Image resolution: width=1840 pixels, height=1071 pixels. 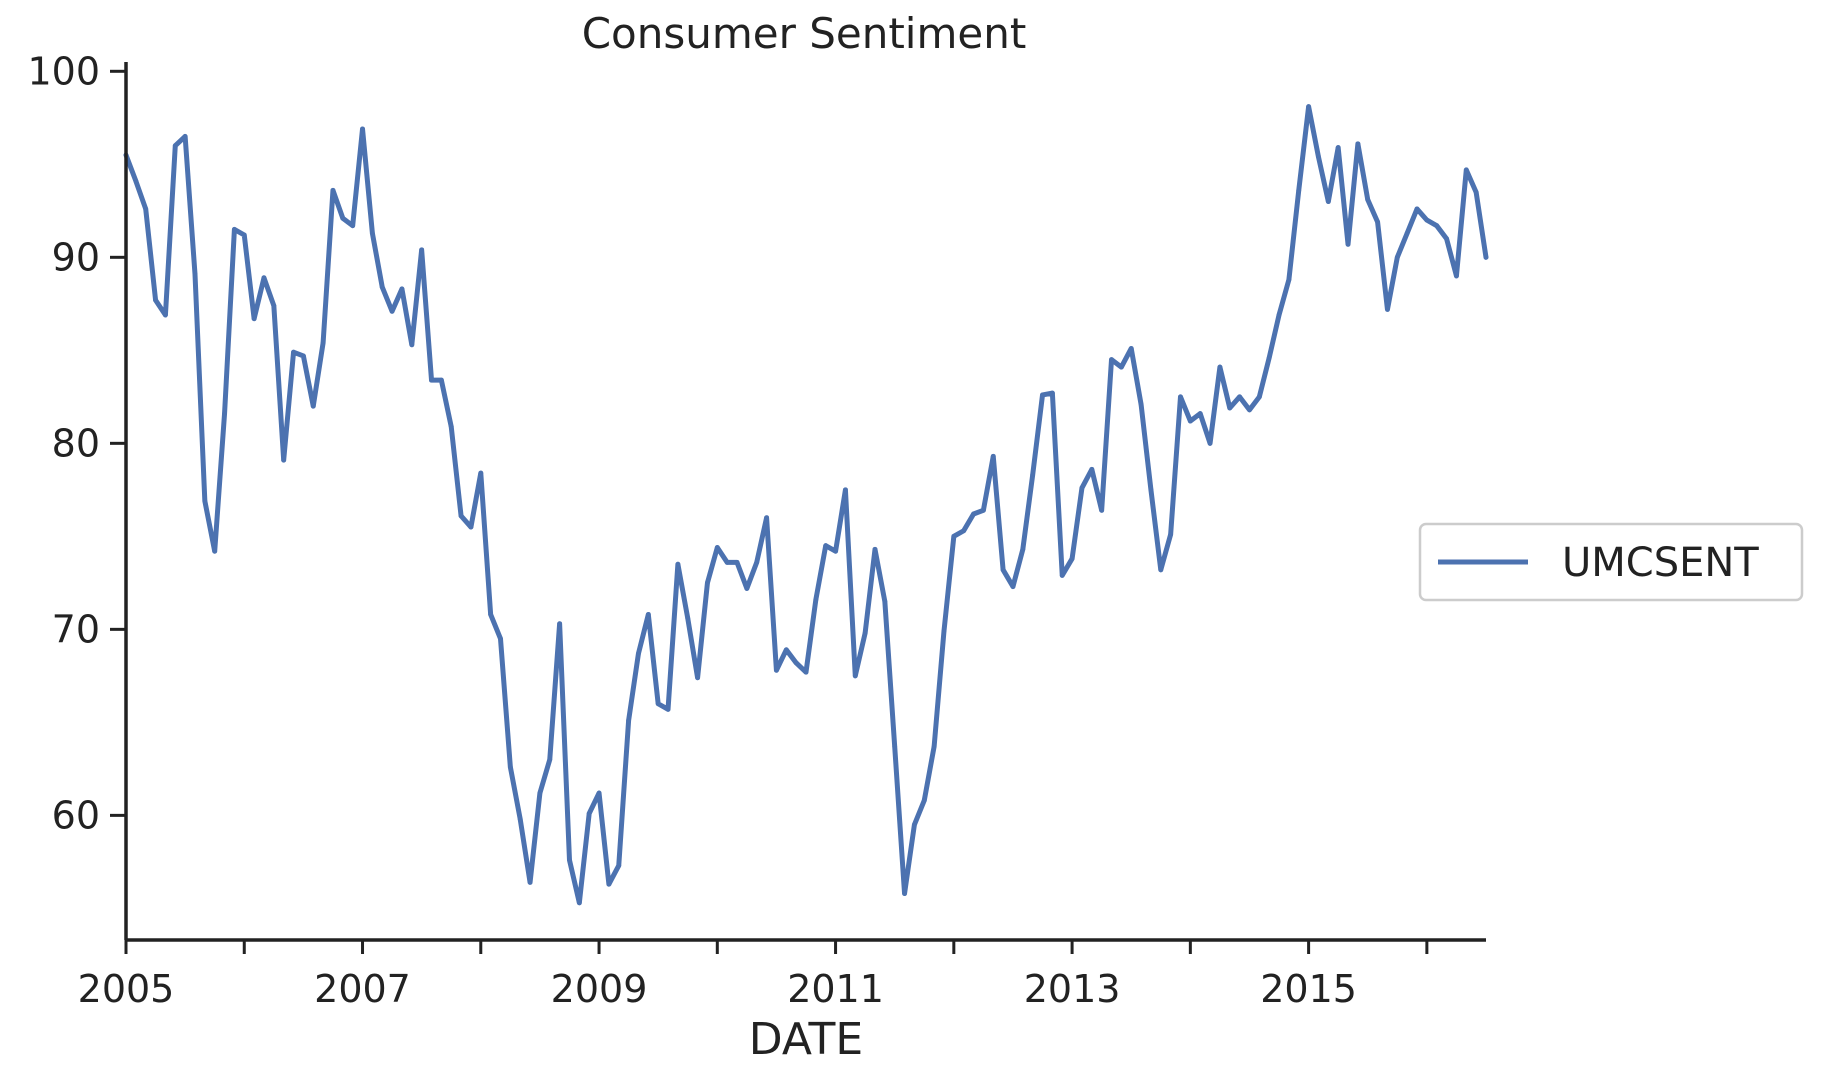 What do you see at coordinates (804, 33) in the screenshot?
I see `chart-title: Consumer Sentiment` at bounding box center [804, 33].